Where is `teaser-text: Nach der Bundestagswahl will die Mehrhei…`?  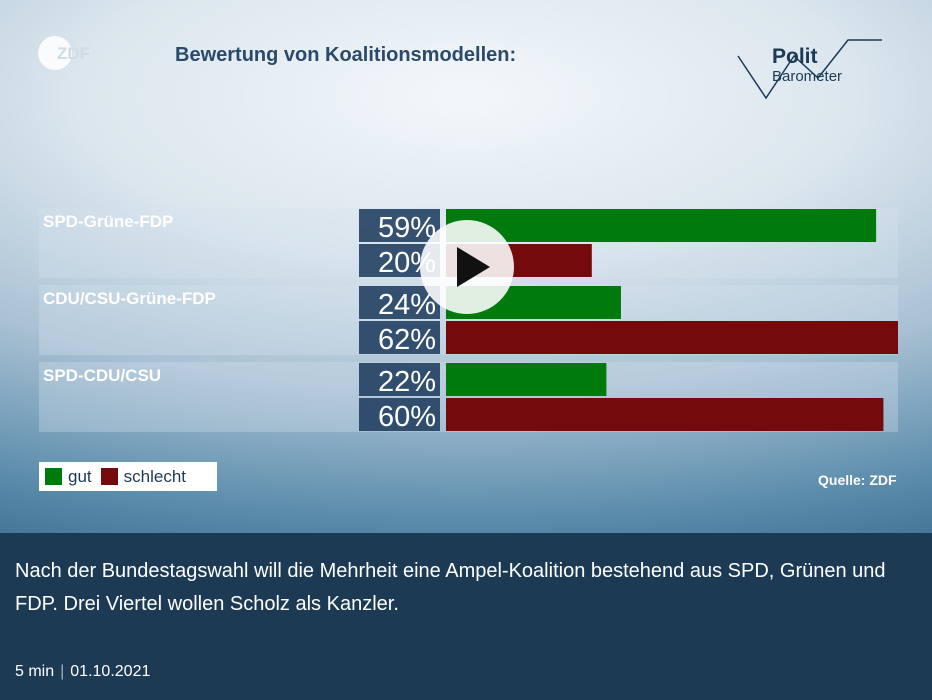 teaser-text: Nach der Bundestagswahl will die Mehrhei… is located at coordinates (450, 587).